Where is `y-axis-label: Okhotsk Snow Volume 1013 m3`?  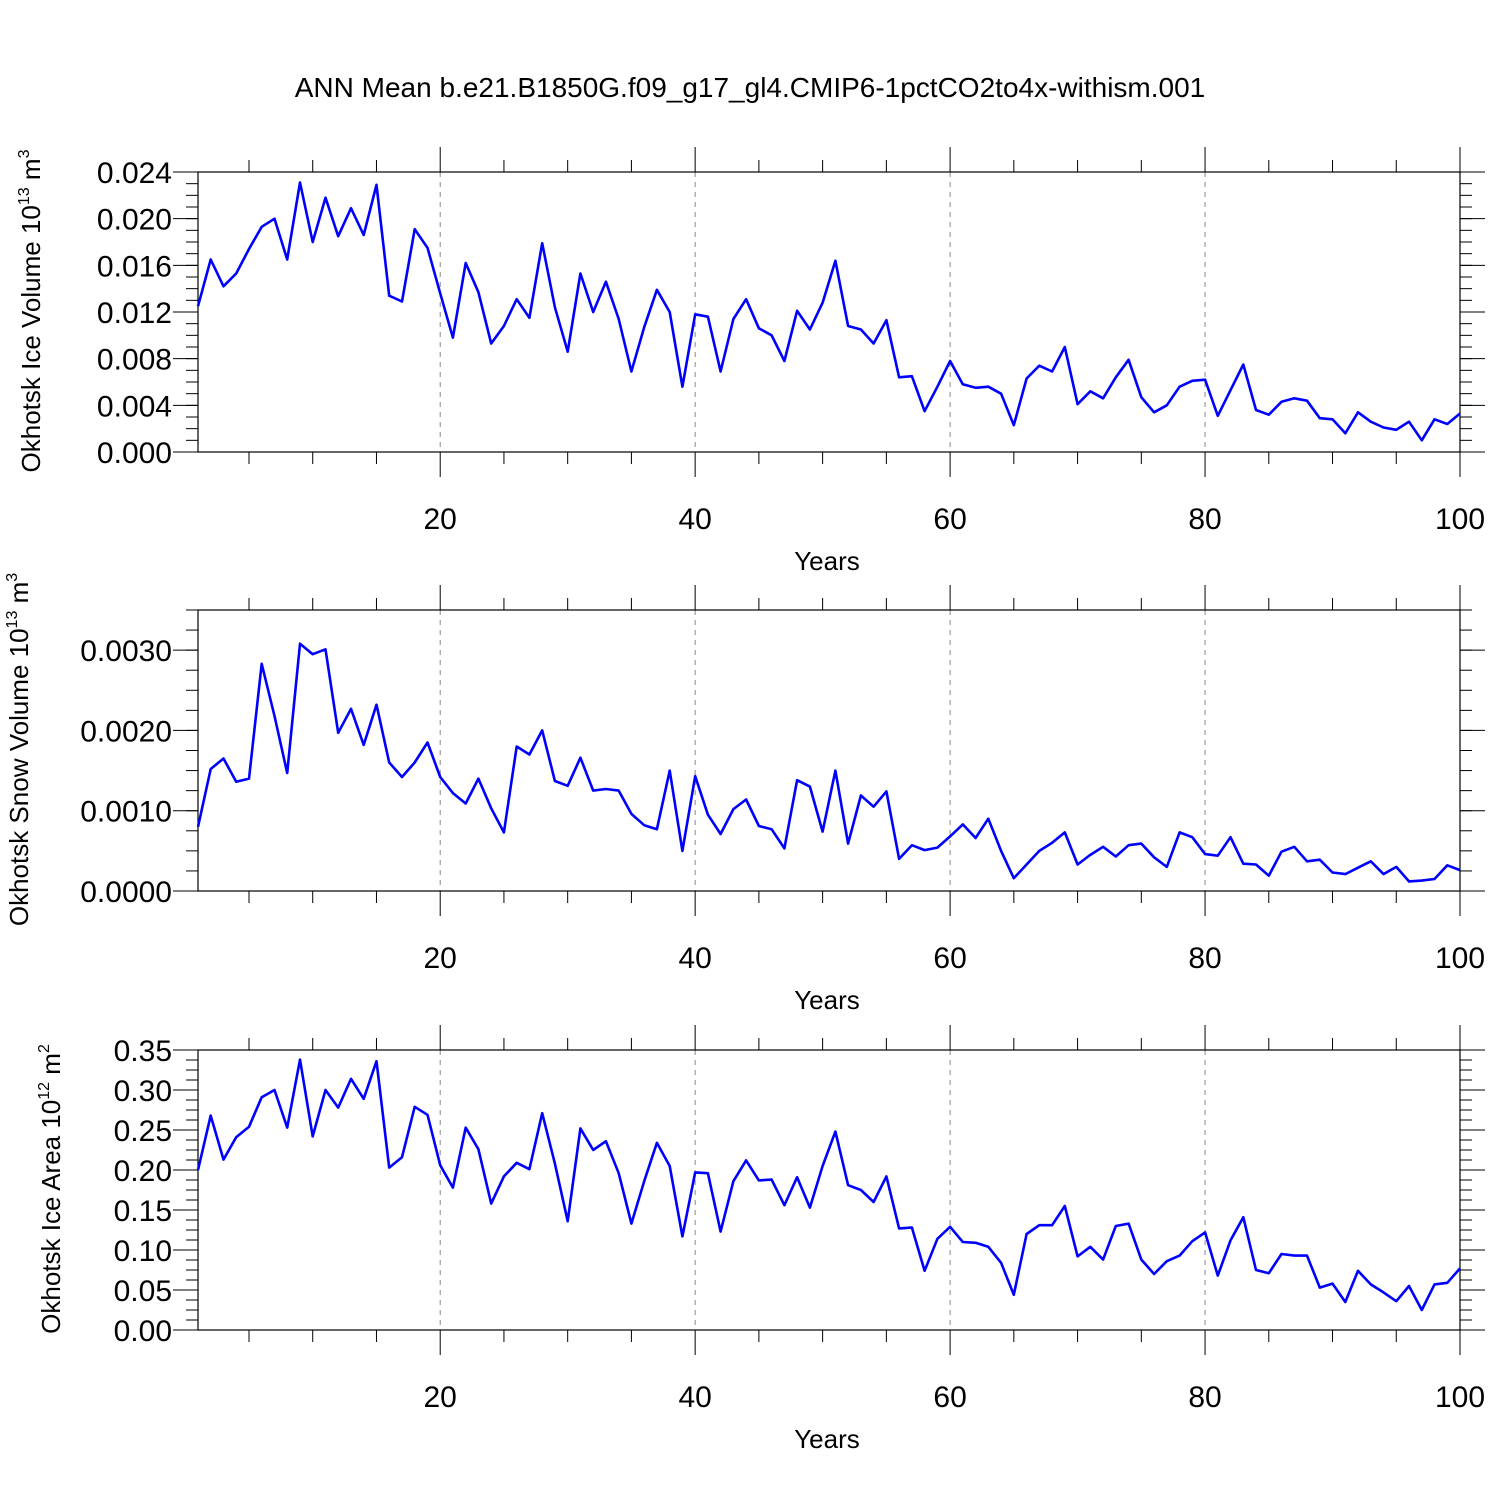 y-axis-label: Okhotsk Snow Volume 1013 m3 is located at coordinates (19, 749).